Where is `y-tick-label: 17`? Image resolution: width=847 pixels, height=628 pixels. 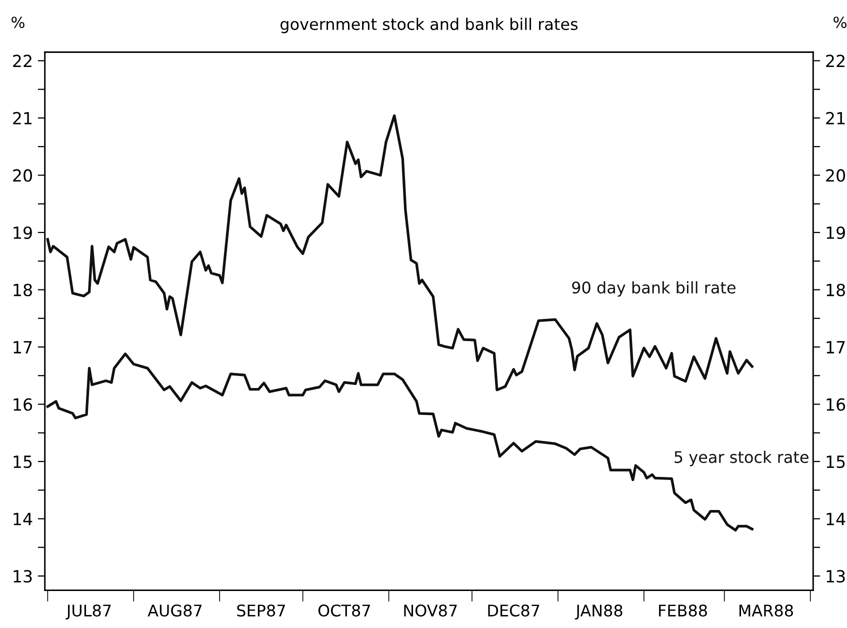
y-tick-label: 17 is located at coordinates (23, 347).